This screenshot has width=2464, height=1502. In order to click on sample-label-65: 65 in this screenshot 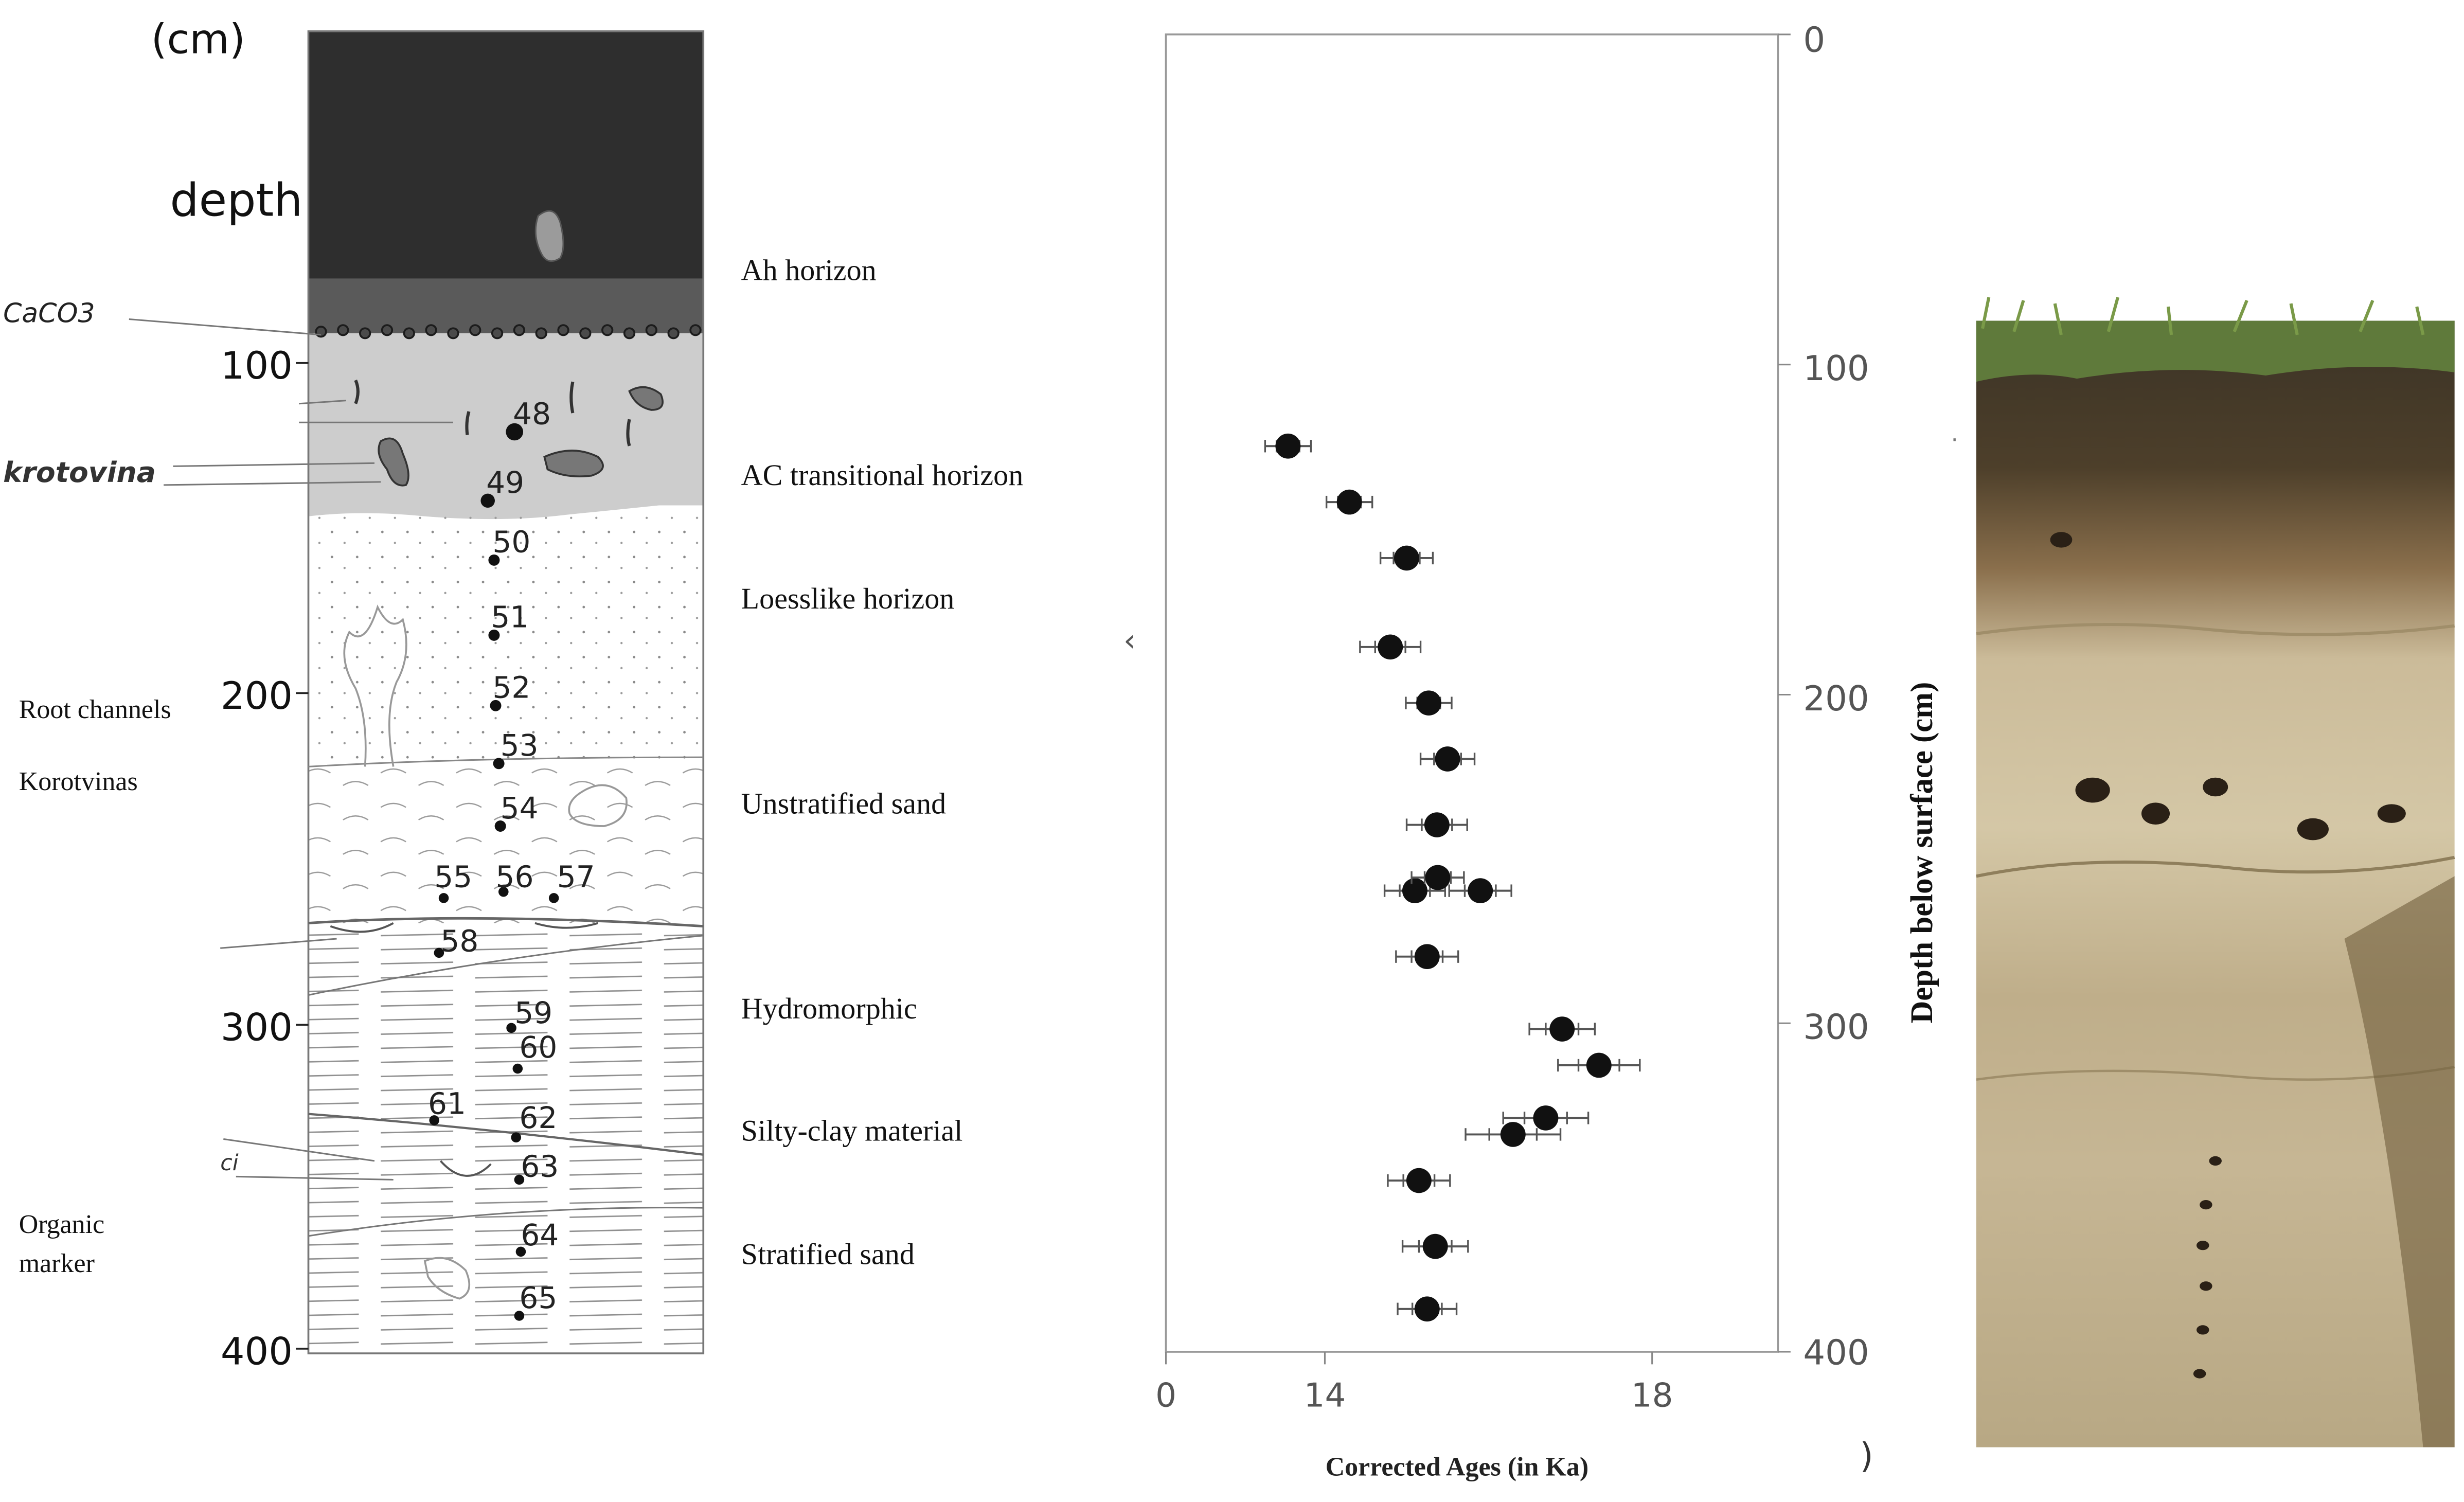, I will do `click(538, 1297)`.